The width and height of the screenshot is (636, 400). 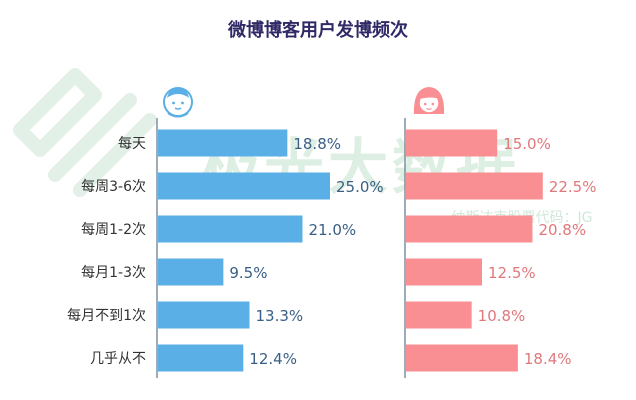 What do you see at coordinates (429, 100) in the screenshot?
I see `female-avatar-icon` at bounding box center [429, 100].